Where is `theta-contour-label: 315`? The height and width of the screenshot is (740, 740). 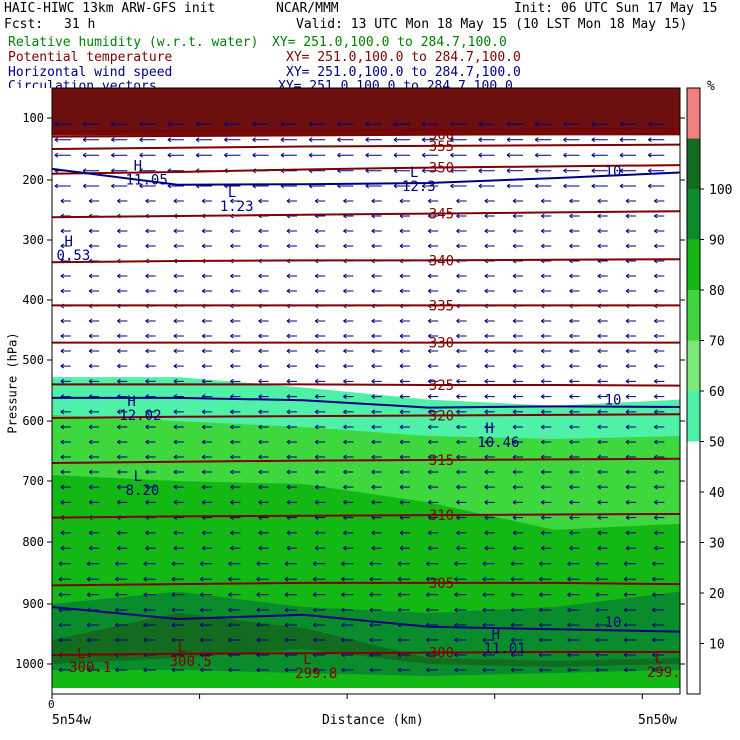
theta-contour-label: 315 is located at coordinates (441, 461).